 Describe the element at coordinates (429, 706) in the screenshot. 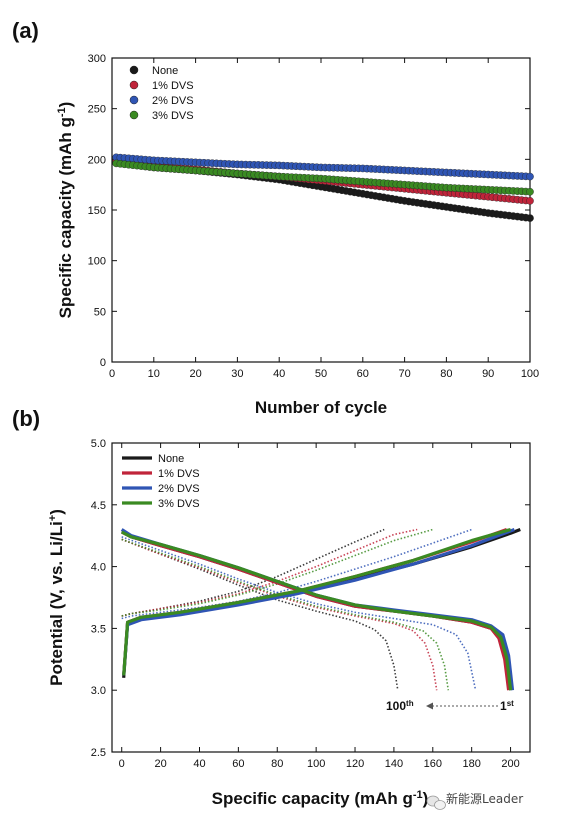

I see `annotation-arrow-head` at that location.